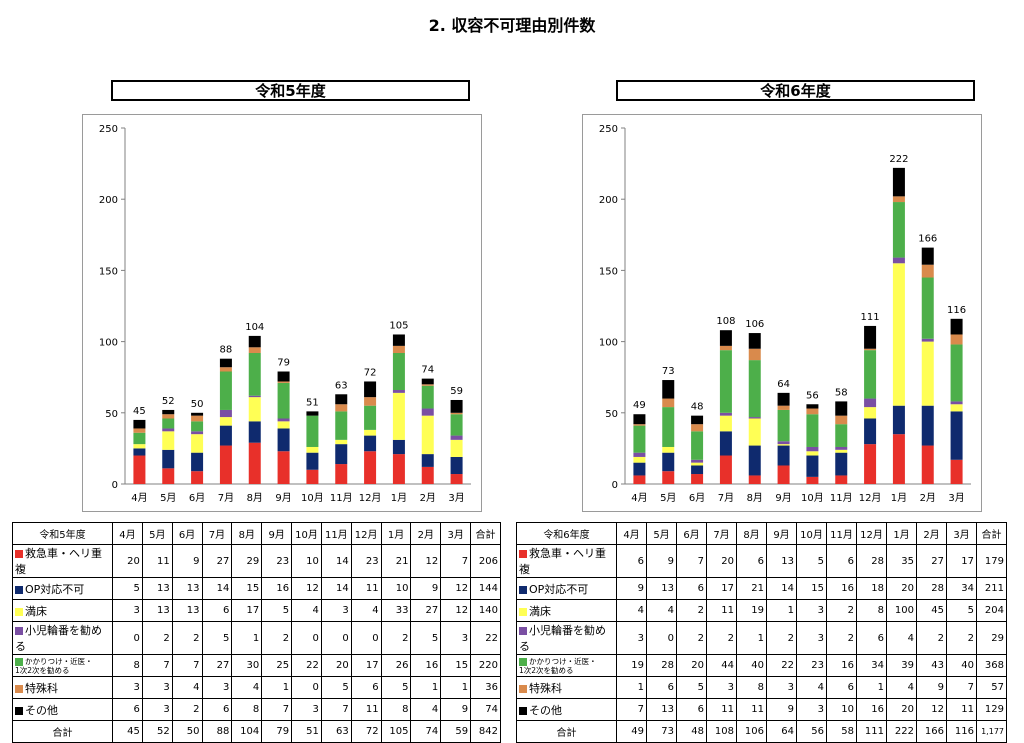  What do you see at coordinates (668, 371) in the screenshot?
I see `data-label: 73` at bounding box center [668, 371].